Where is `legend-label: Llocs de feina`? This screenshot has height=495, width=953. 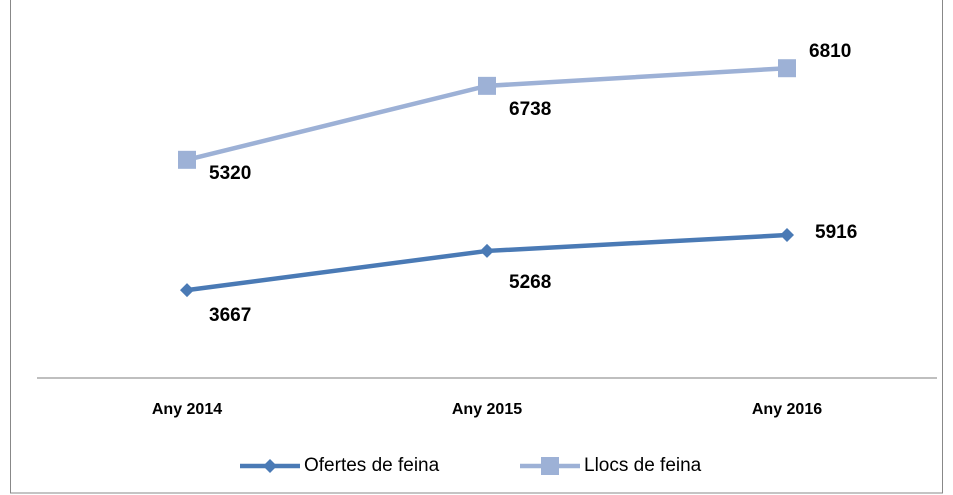
legend-label: Llocs de feina is located at coordinates (643, 465).